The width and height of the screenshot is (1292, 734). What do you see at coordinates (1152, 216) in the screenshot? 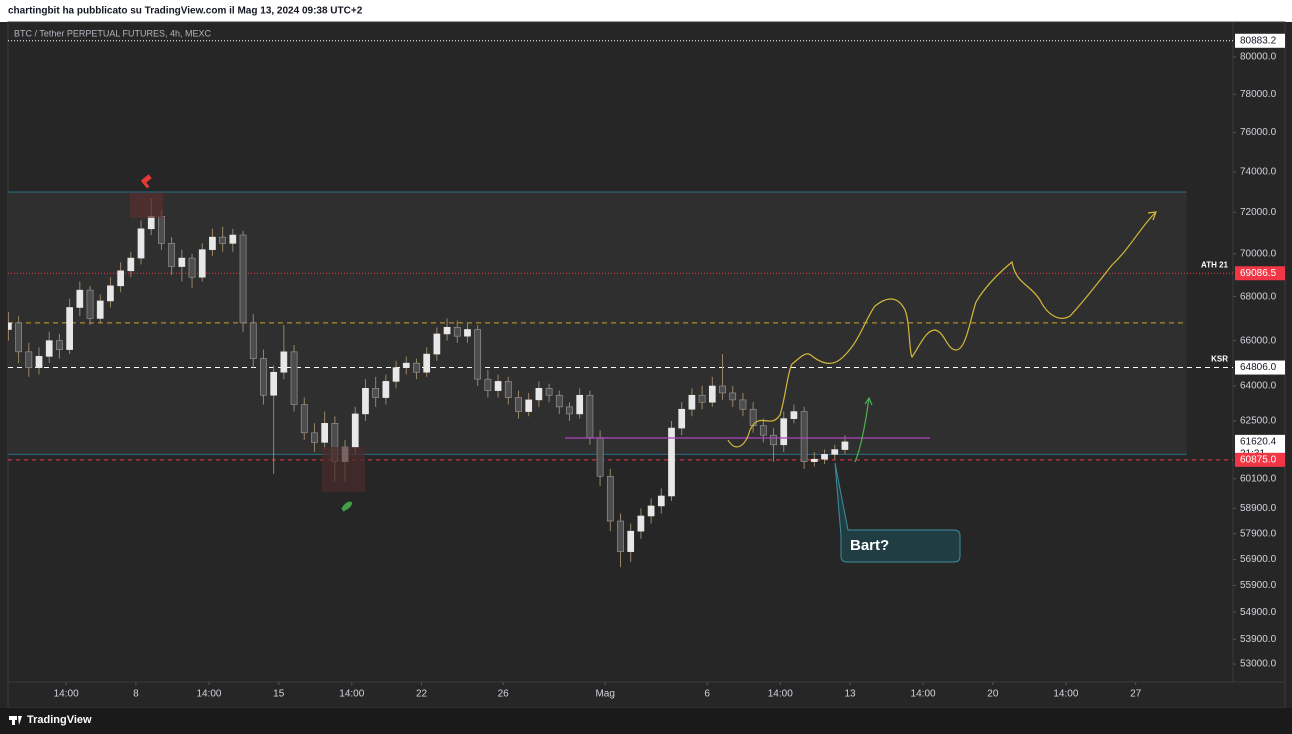
I see `projection-arrowhead` at bounding box center [1152, 216].